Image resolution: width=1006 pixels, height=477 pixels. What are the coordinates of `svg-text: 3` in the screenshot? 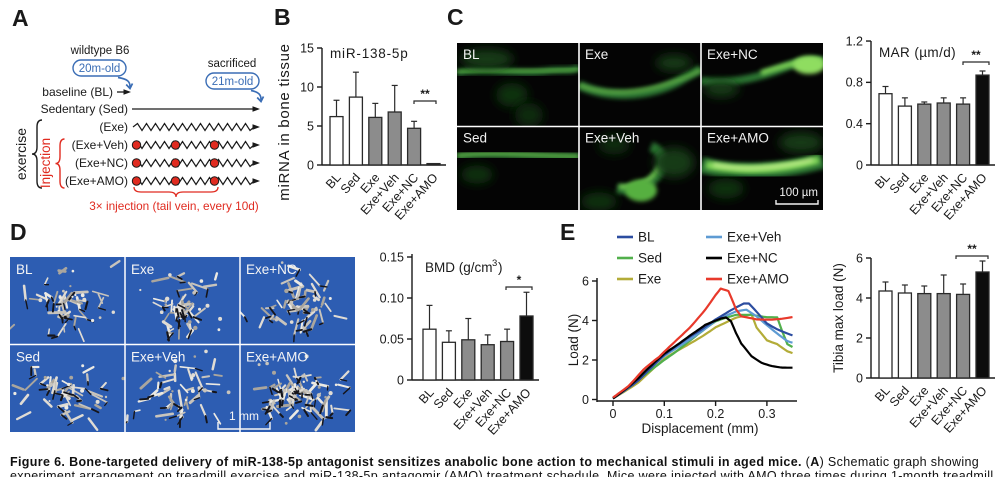 It's located at (494, 263).